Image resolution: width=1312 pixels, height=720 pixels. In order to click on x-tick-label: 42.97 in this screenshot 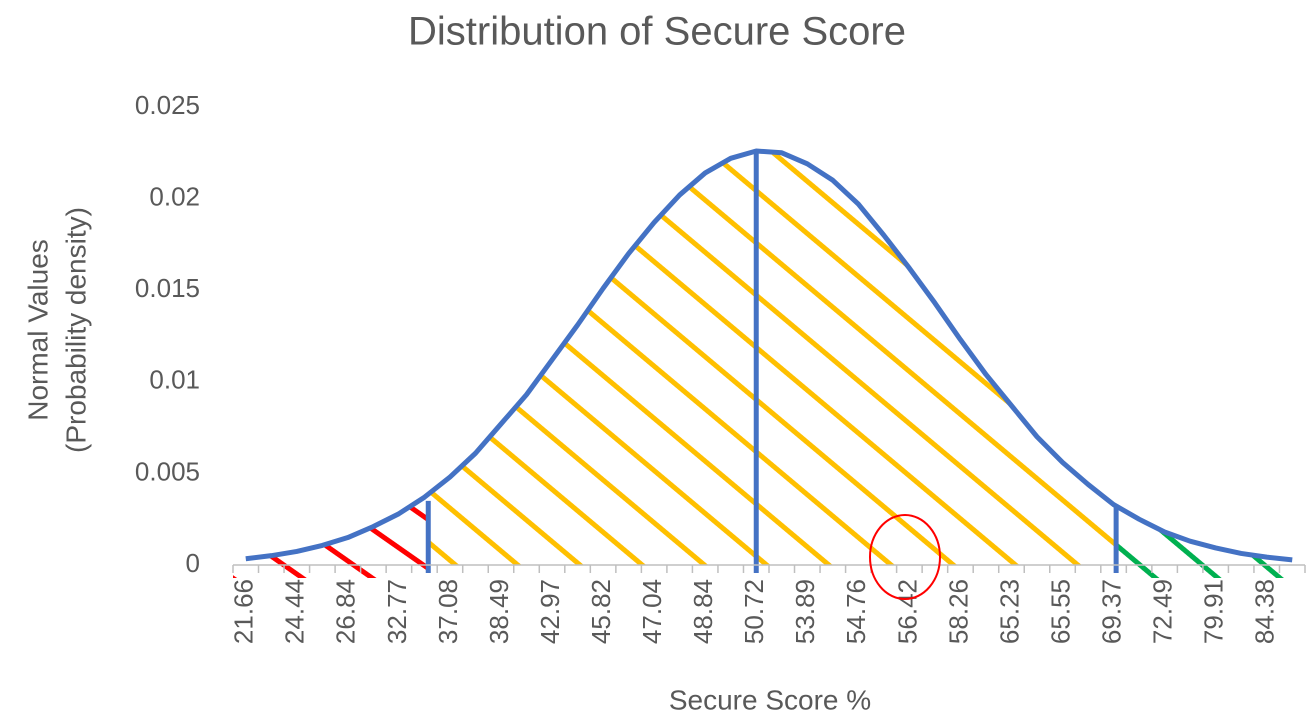, I will do `click(550, 611)`.